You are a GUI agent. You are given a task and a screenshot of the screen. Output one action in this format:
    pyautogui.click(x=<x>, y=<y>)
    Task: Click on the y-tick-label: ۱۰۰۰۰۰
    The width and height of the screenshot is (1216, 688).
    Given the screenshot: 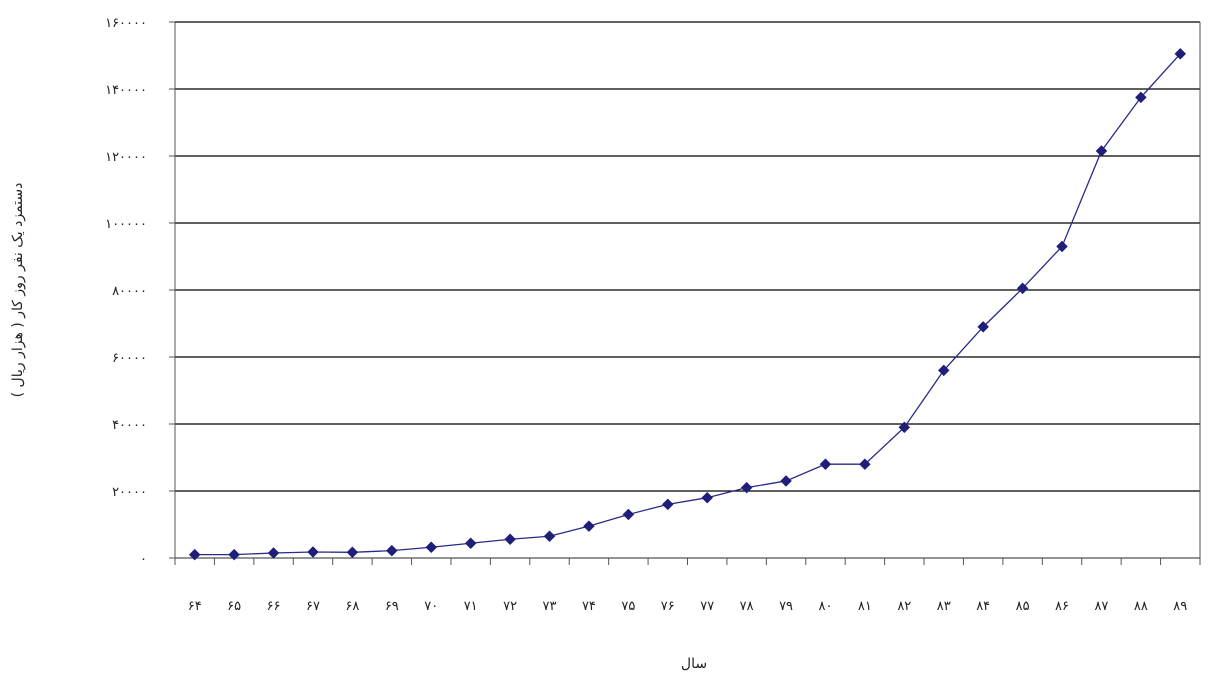 What is the action you would take?
    pyautogui.click(x=126, y=224)
    